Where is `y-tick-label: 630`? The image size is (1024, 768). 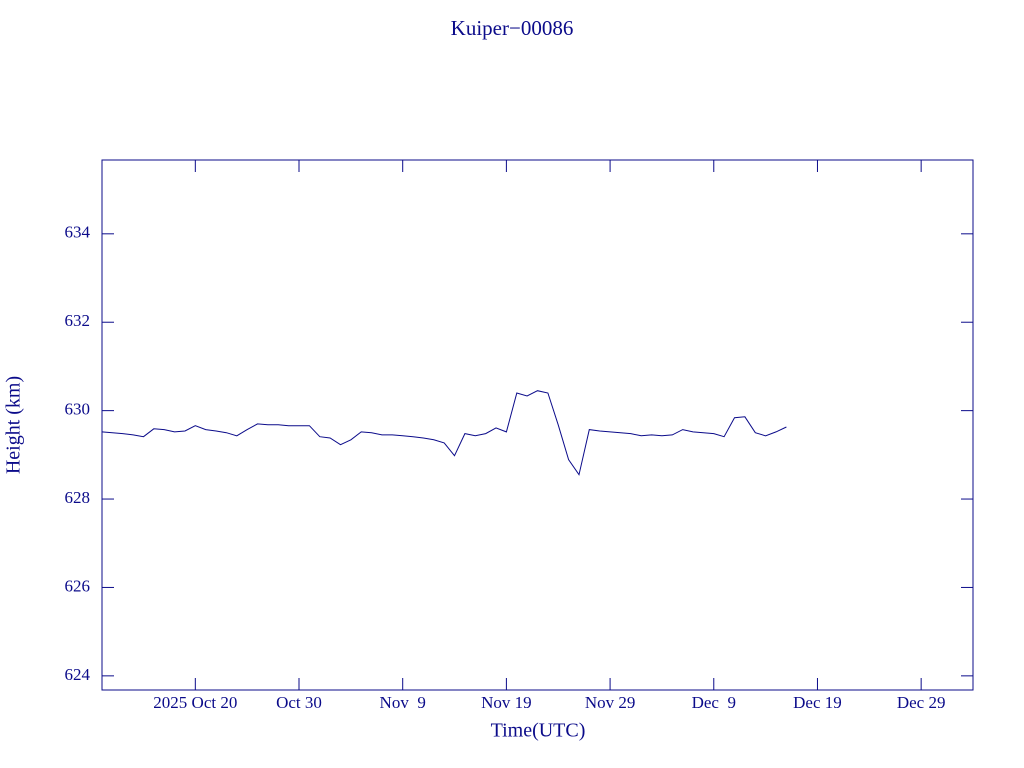
y-tick-label: 630 is located at coordinates (78, 409).